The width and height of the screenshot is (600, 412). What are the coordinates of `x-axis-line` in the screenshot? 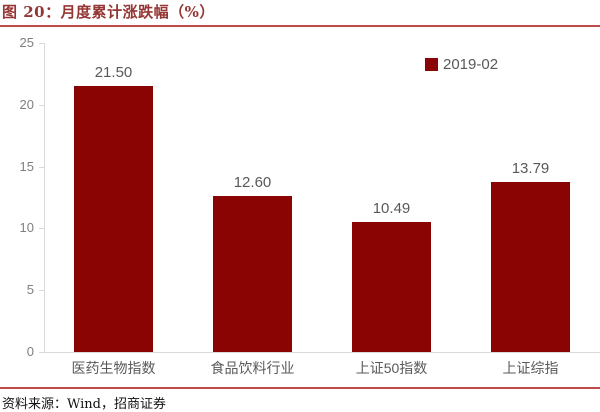 It's located at (322, 352).